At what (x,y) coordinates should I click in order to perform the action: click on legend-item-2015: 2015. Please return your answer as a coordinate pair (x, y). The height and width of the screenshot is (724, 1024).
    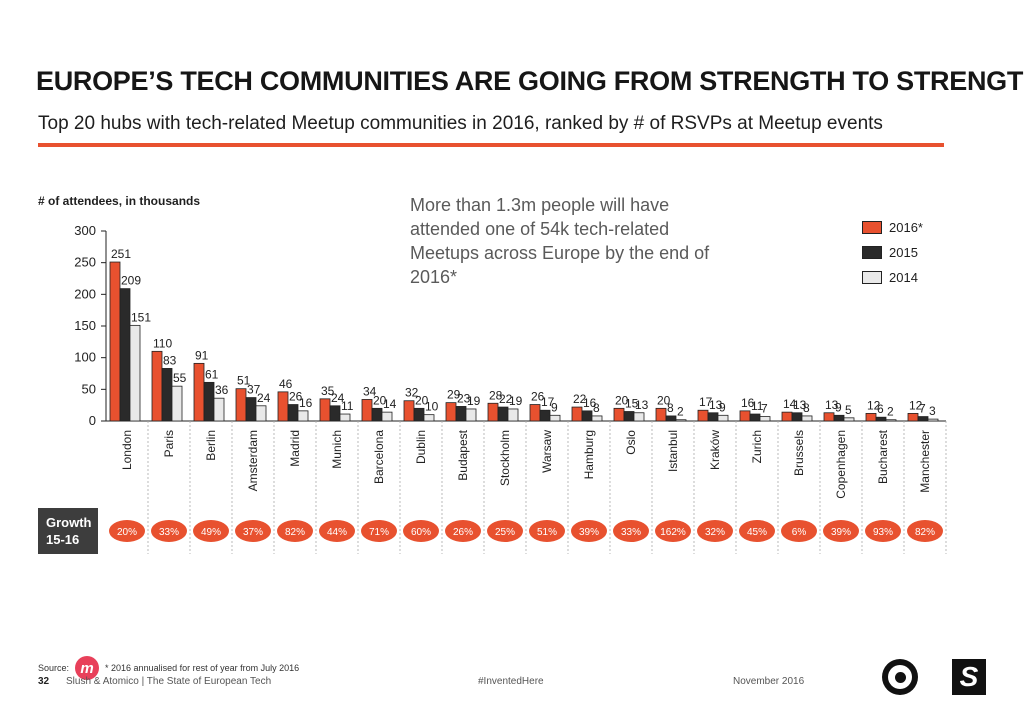
    Looking at the image, I should click on (892, 252).